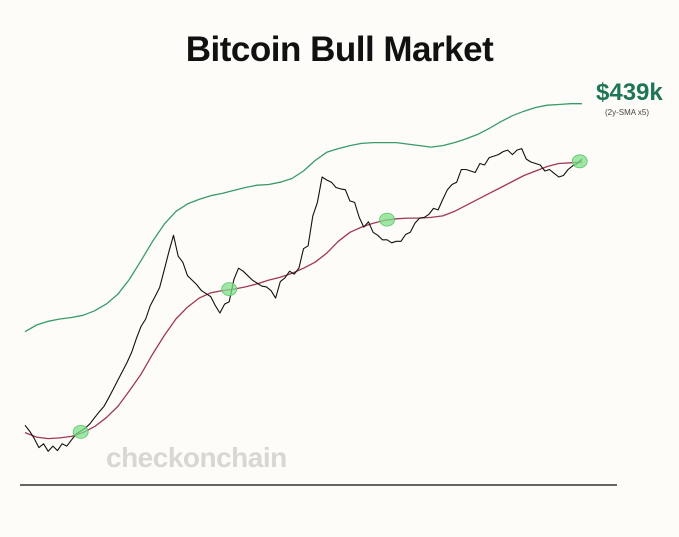 The height and width of the screenshot is (537, 679). I want to click on upper-band-value-label: $439k, so click(629, 92).